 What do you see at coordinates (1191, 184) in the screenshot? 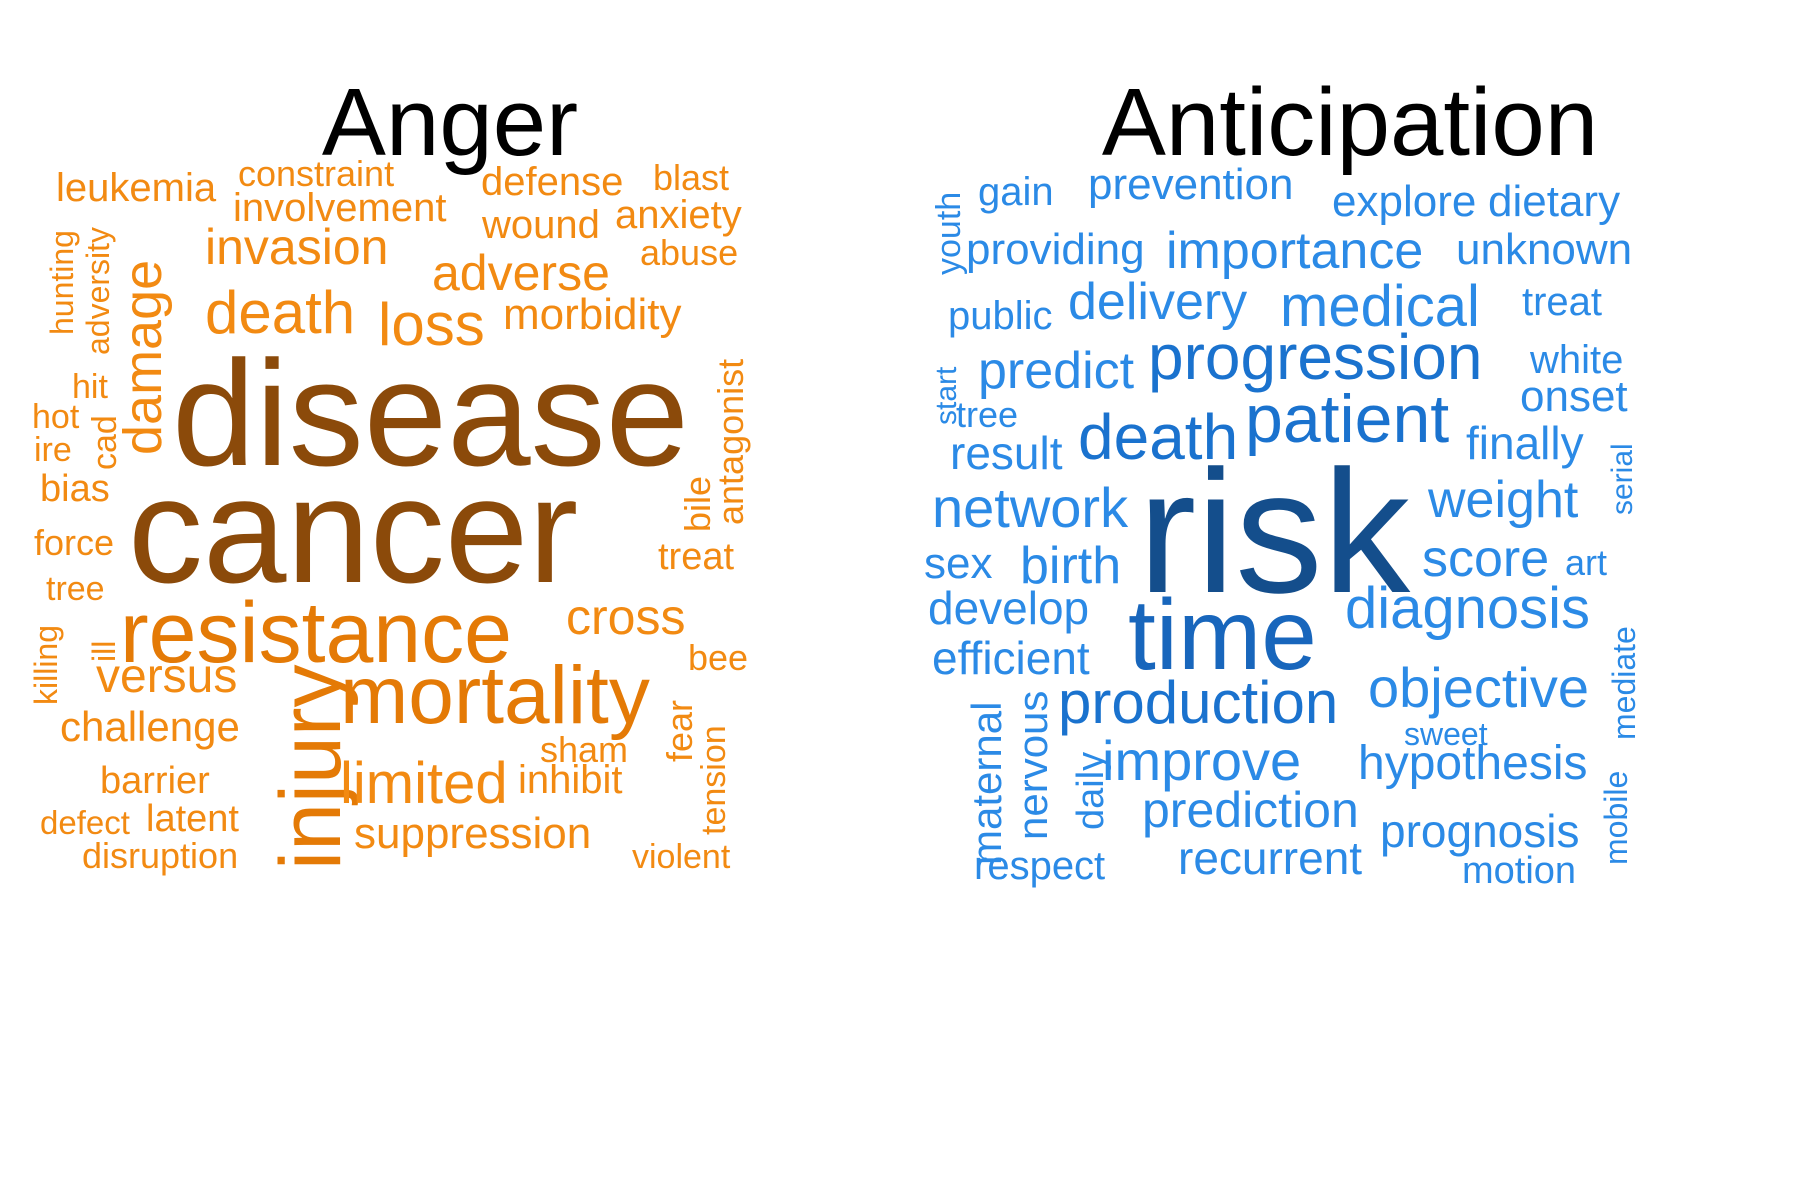
I see `word-prevention: prevention` at bounding box center [1191, 184].